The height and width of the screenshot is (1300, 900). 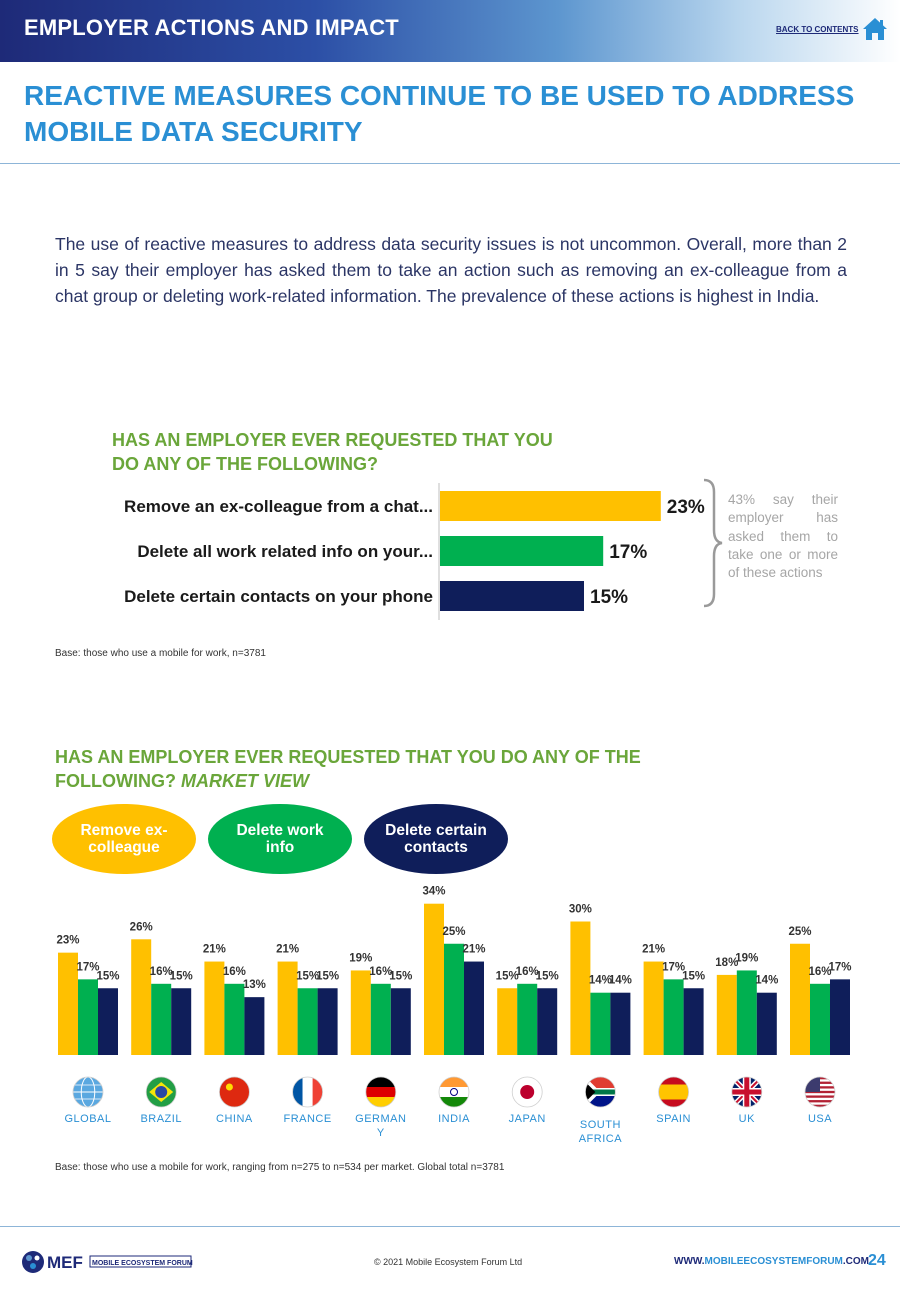 What do you see at coordinates (88, 1092) in the screenshot?
I see `globe-icon` at bounding box center [88, 1092].